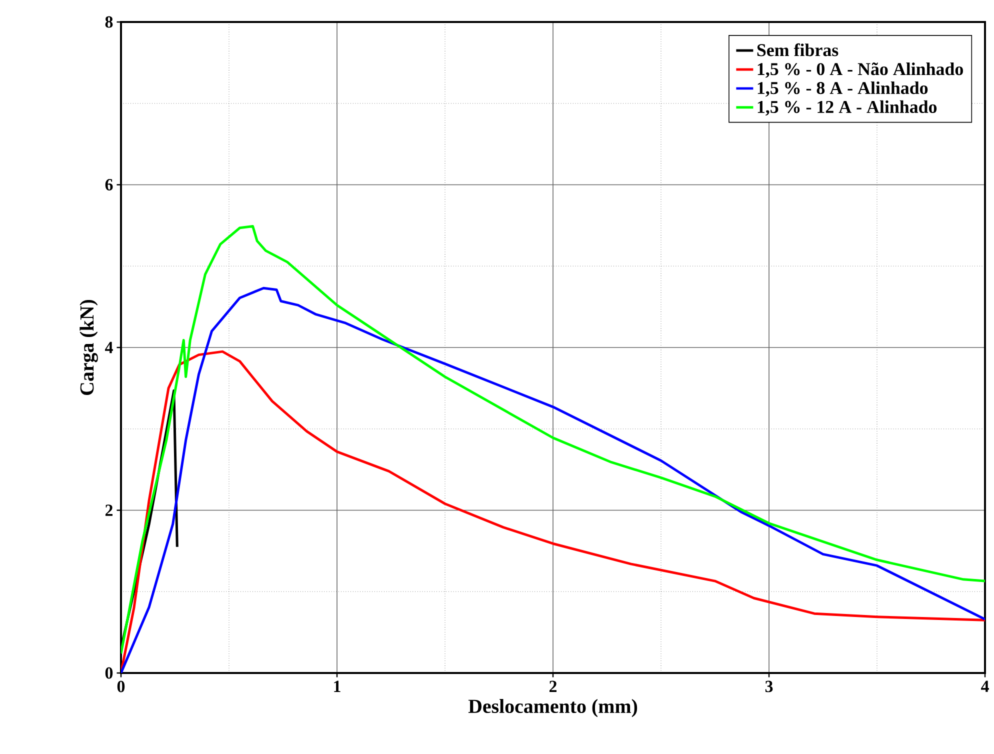 The height and width of the screenshot is (754, 994). I want to click on y-tick-label: 2, so click(108, 510).